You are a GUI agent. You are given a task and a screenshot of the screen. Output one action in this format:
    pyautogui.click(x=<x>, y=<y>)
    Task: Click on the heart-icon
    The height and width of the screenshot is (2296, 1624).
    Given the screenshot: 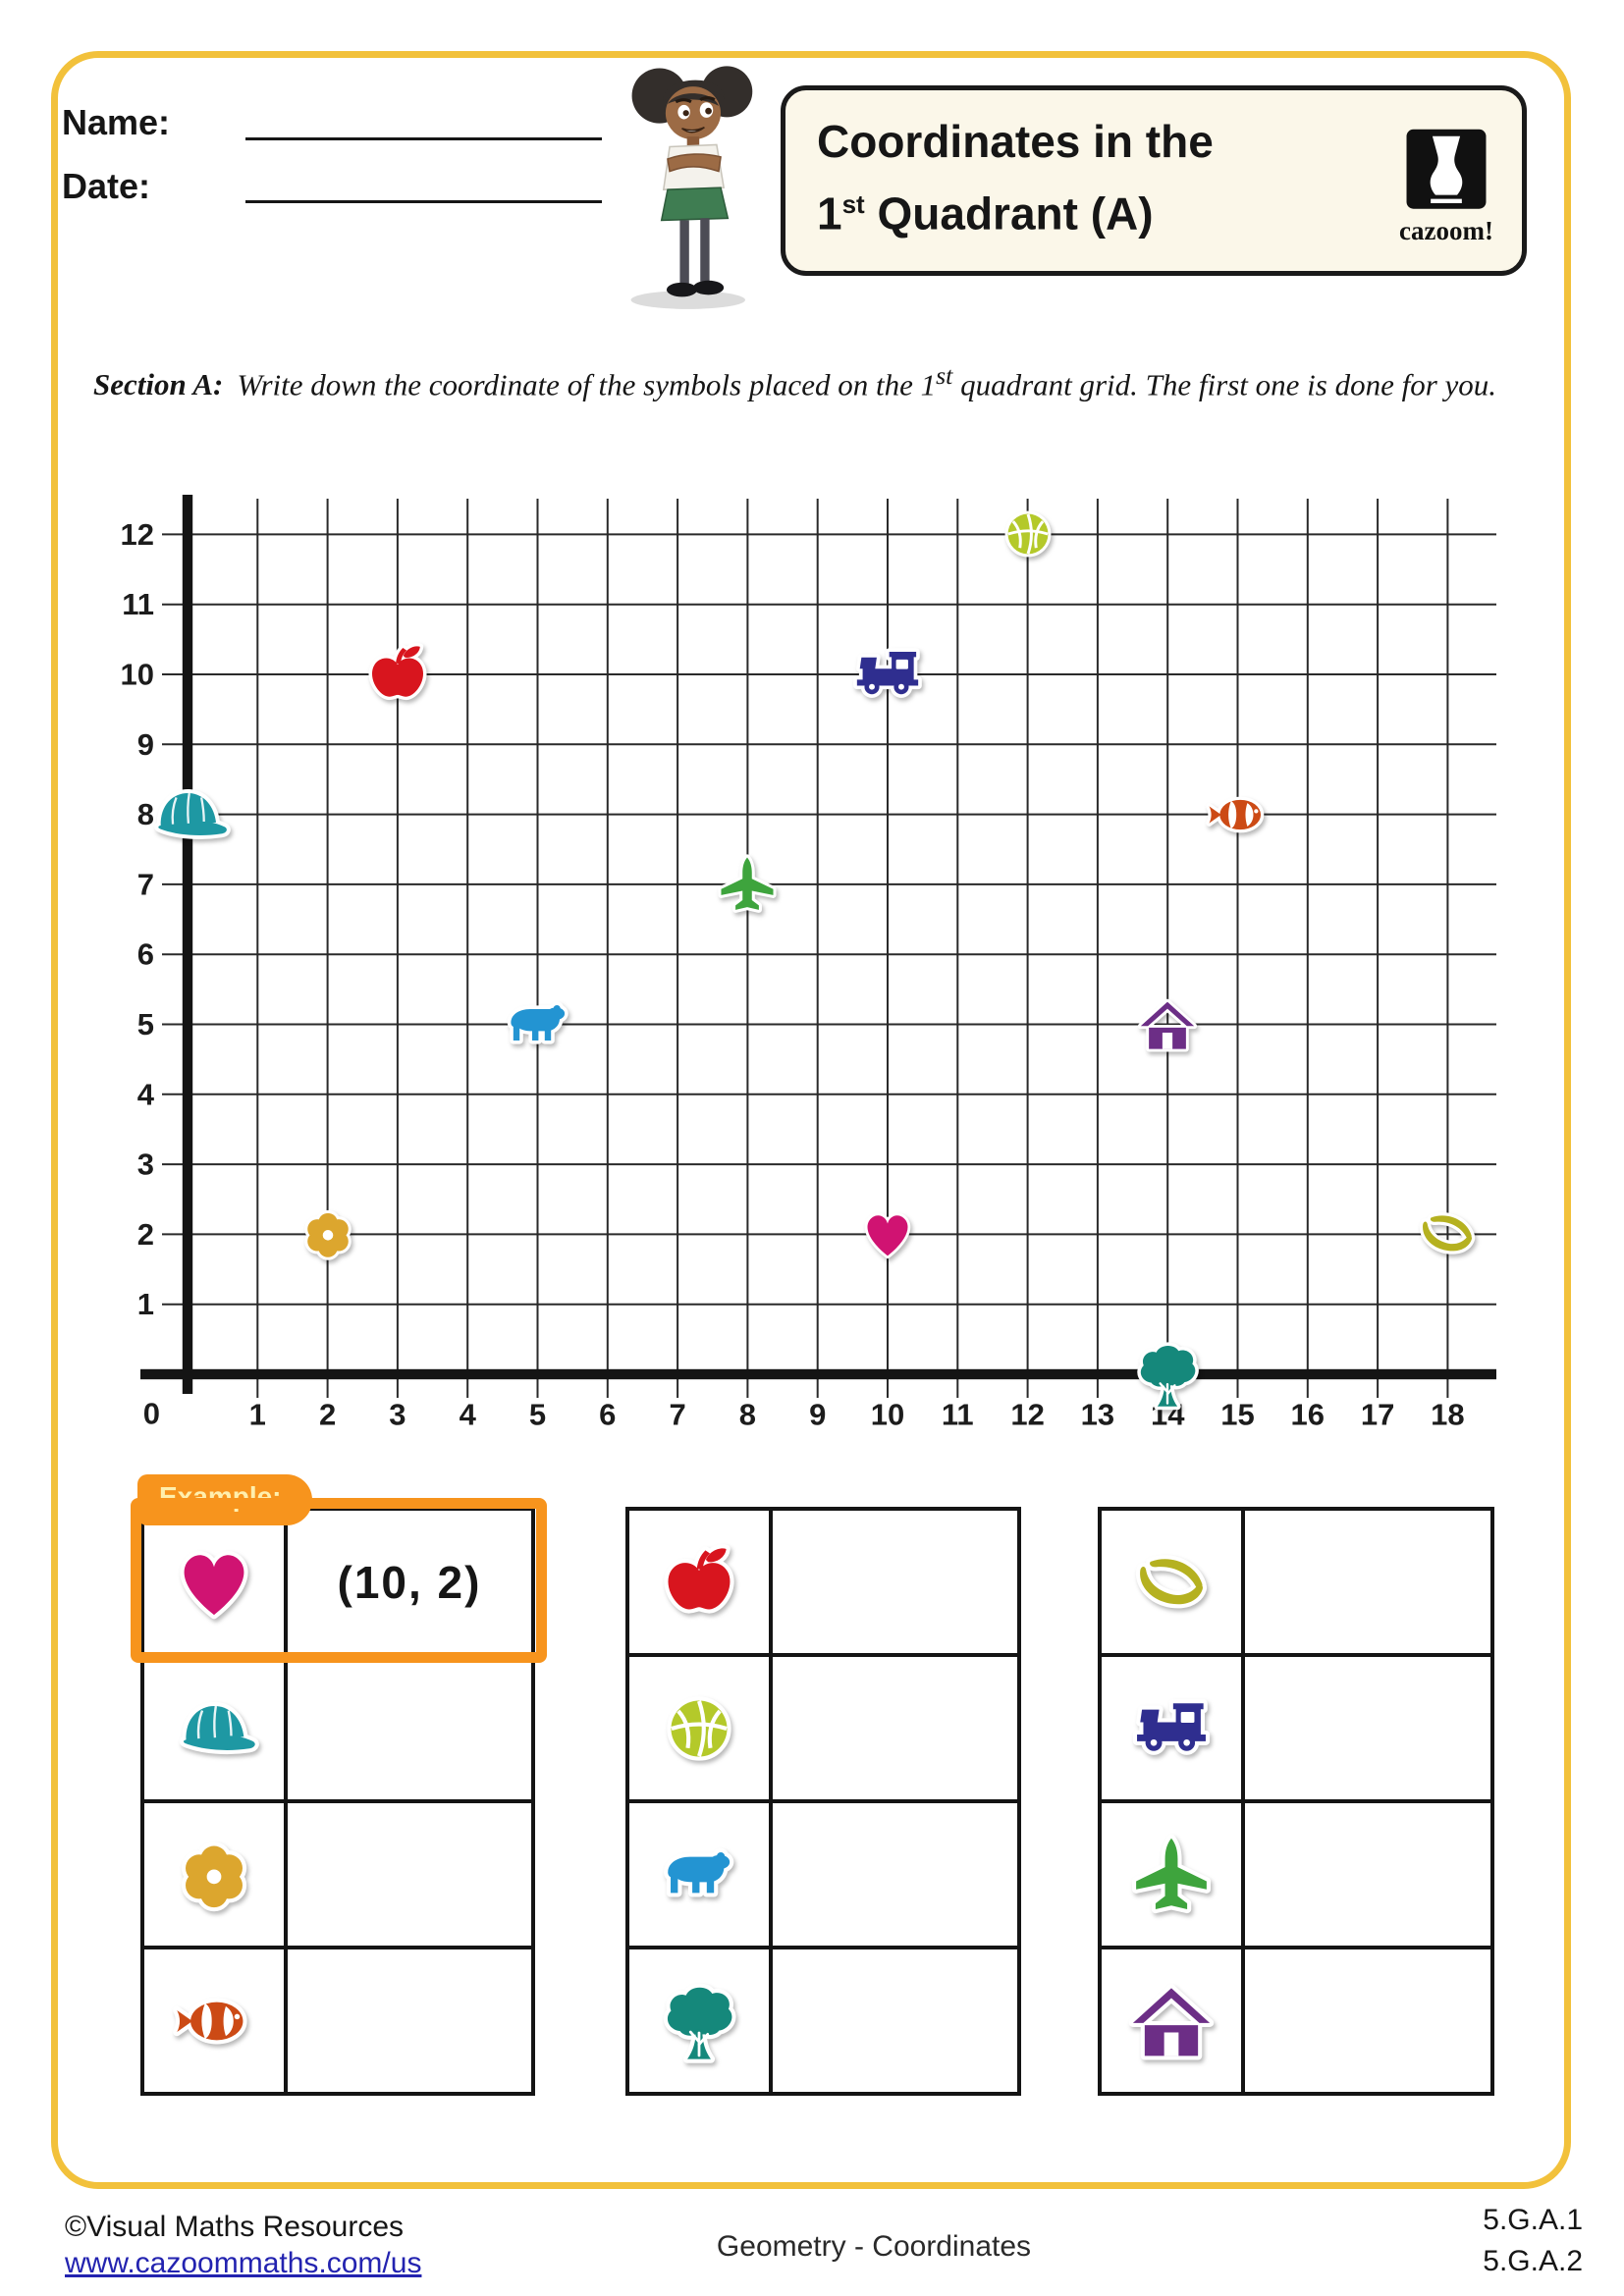 What is the action you would take?
    pyautogui.click(x=214, y=1583)
    